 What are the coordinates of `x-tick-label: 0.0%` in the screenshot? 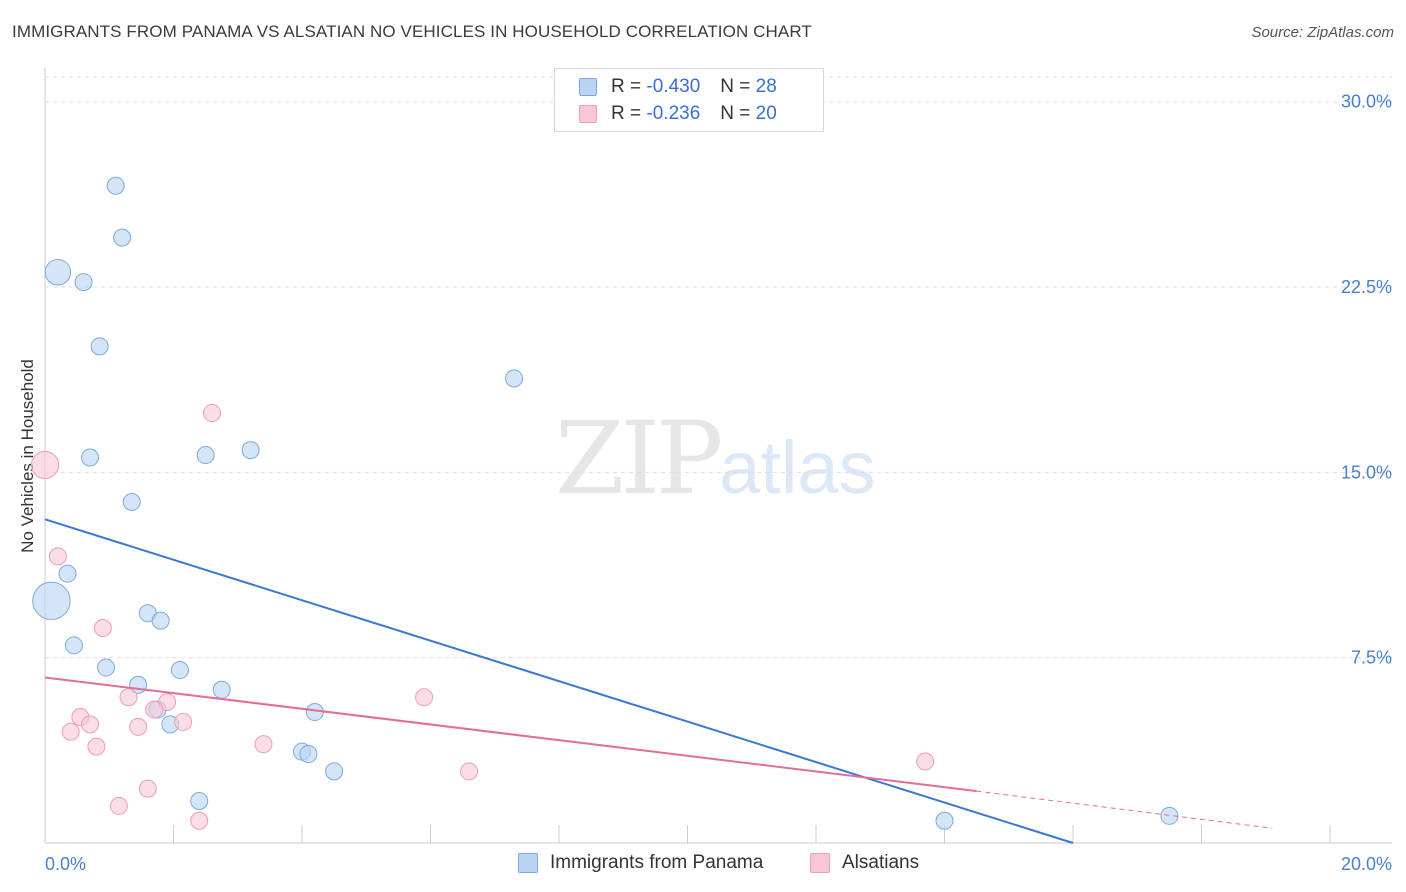 It's located at (65, 864).